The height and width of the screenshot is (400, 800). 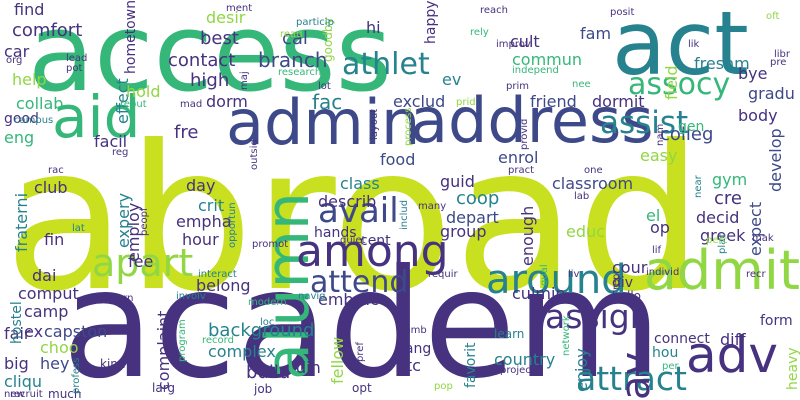 What do you see at coordinates (509, 334) in the screenshot?
I see `word-learn: learn` at bounding box center [509, 334].